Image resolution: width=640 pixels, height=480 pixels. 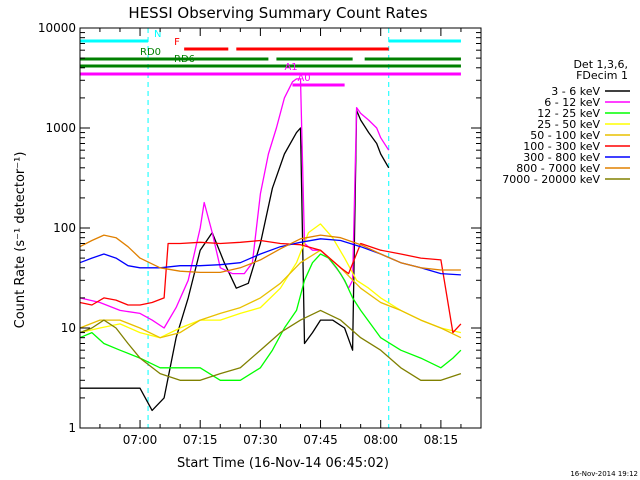 What do you see at coordinates (568, 113) in the screenshot?
I see `legend-label: 12 - 25 keV` at bounding box center [568, 113].